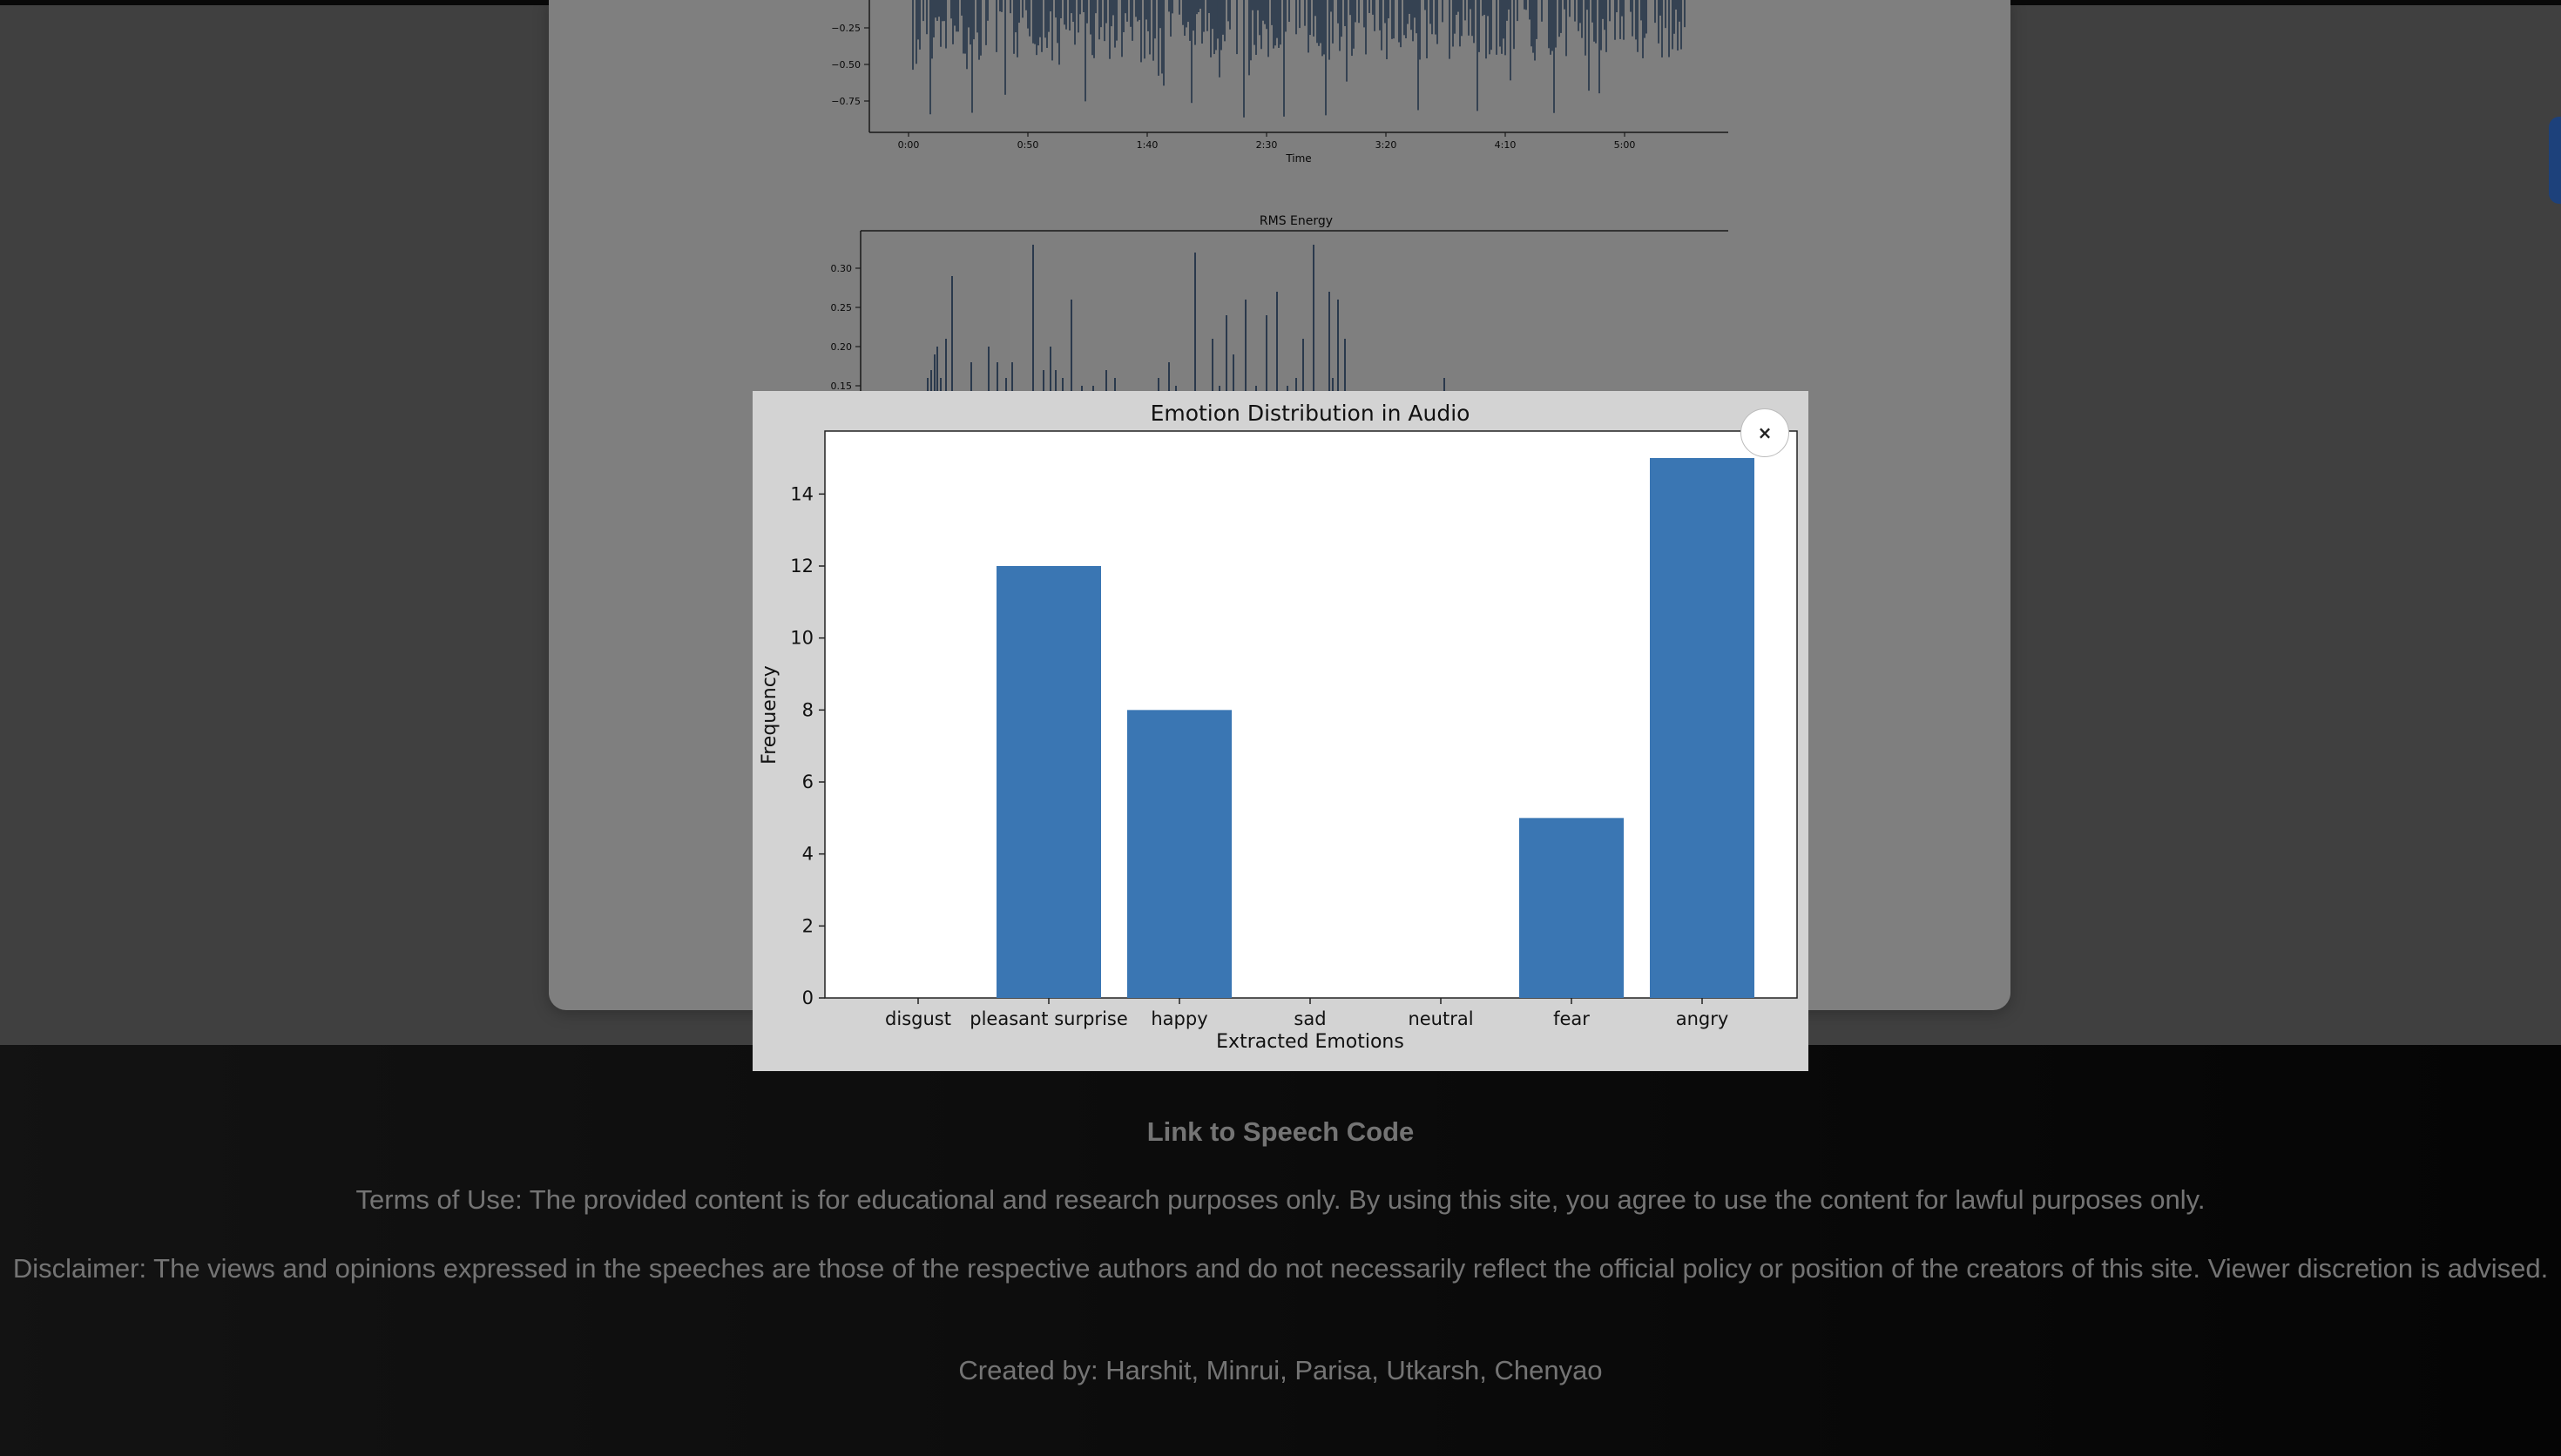 The width and height of the screenshot is (2561, 1456). I want to click on y-tick-label: 8, so click(808, 709).